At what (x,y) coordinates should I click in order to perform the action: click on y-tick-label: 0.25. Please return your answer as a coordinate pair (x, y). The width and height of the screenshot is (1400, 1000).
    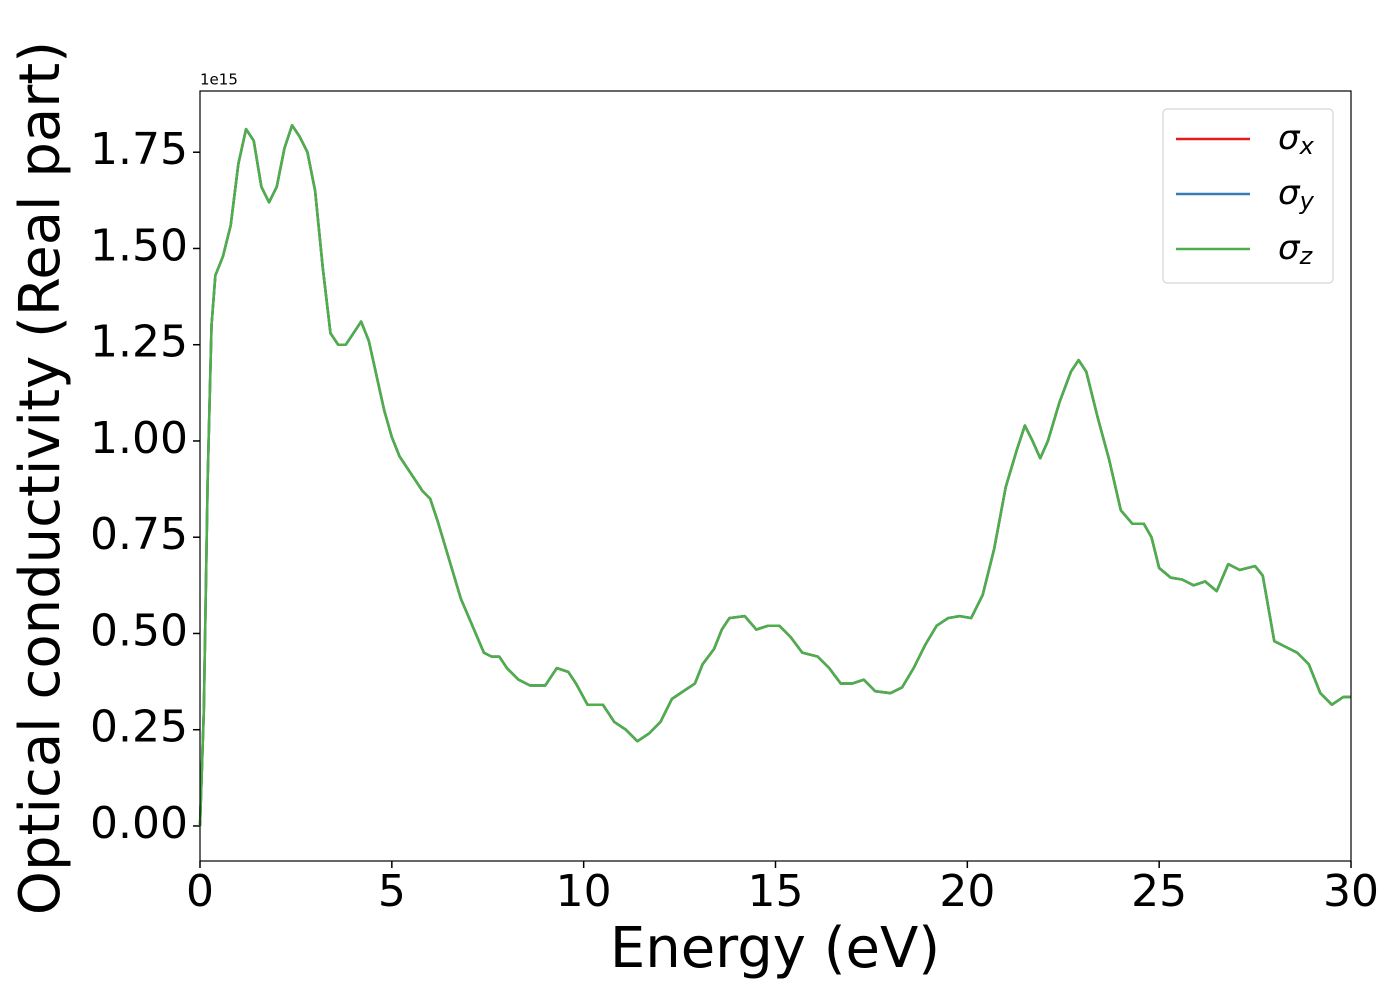
    Looking at the image, I should click on (139, 727).